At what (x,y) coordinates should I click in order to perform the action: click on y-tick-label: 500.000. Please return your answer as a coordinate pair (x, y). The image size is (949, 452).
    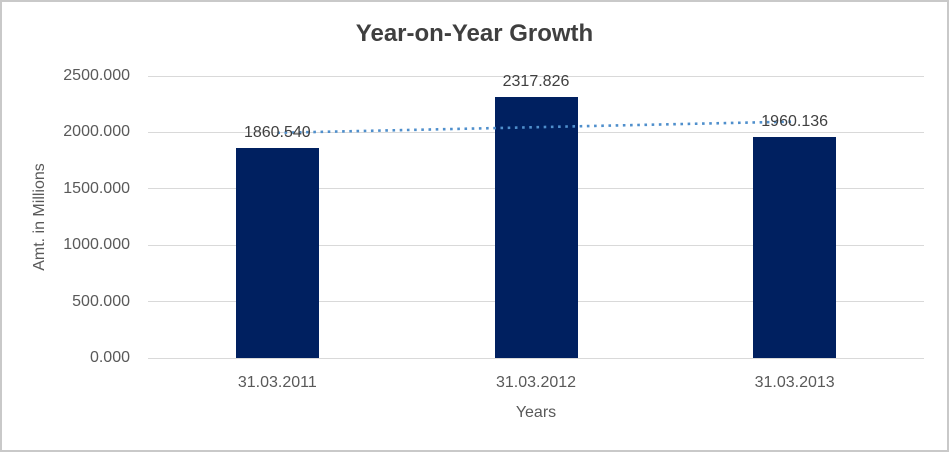
    Looking at the image, I should click on (101, 301).